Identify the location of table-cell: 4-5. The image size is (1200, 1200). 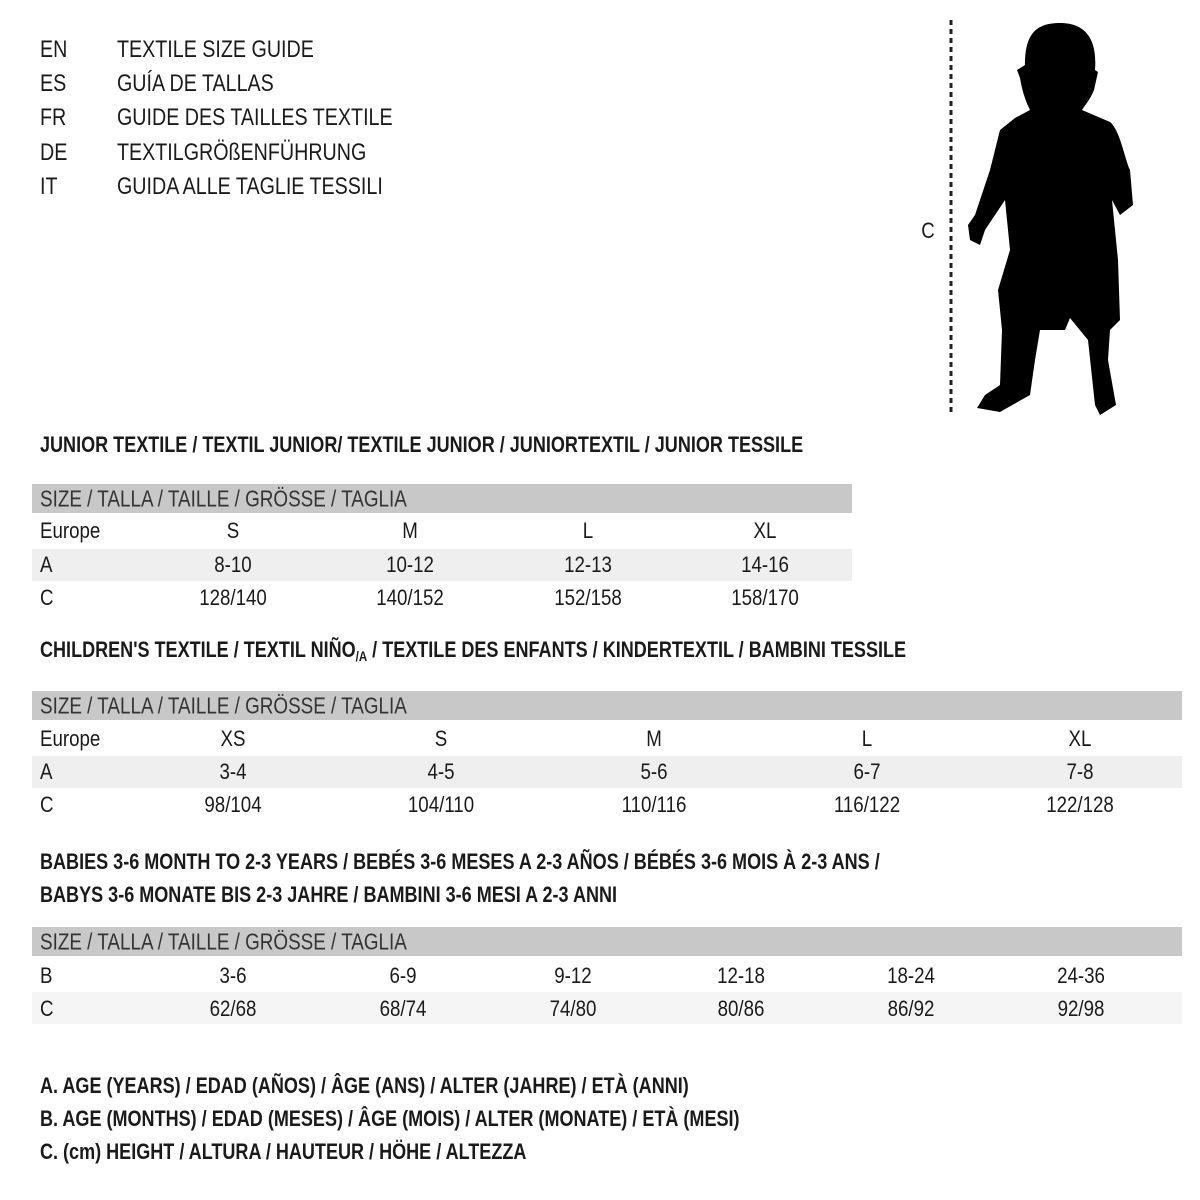
(441, 771).